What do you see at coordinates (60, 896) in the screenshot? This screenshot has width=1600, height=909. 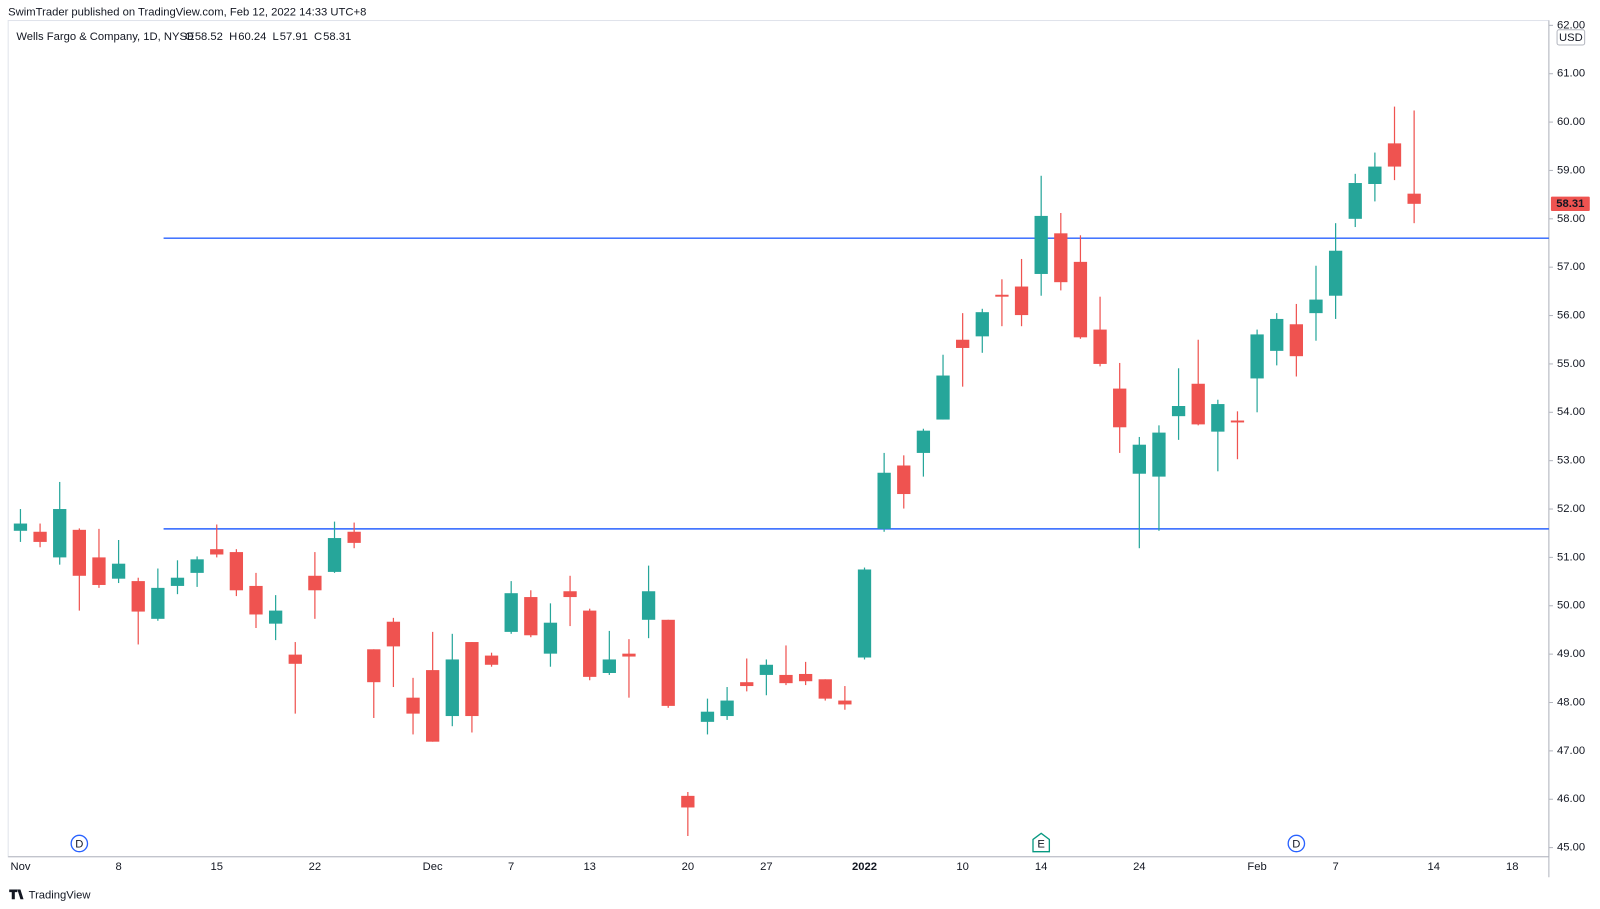 I see `brand-name: TradingView` at bounding box center [60, 896].